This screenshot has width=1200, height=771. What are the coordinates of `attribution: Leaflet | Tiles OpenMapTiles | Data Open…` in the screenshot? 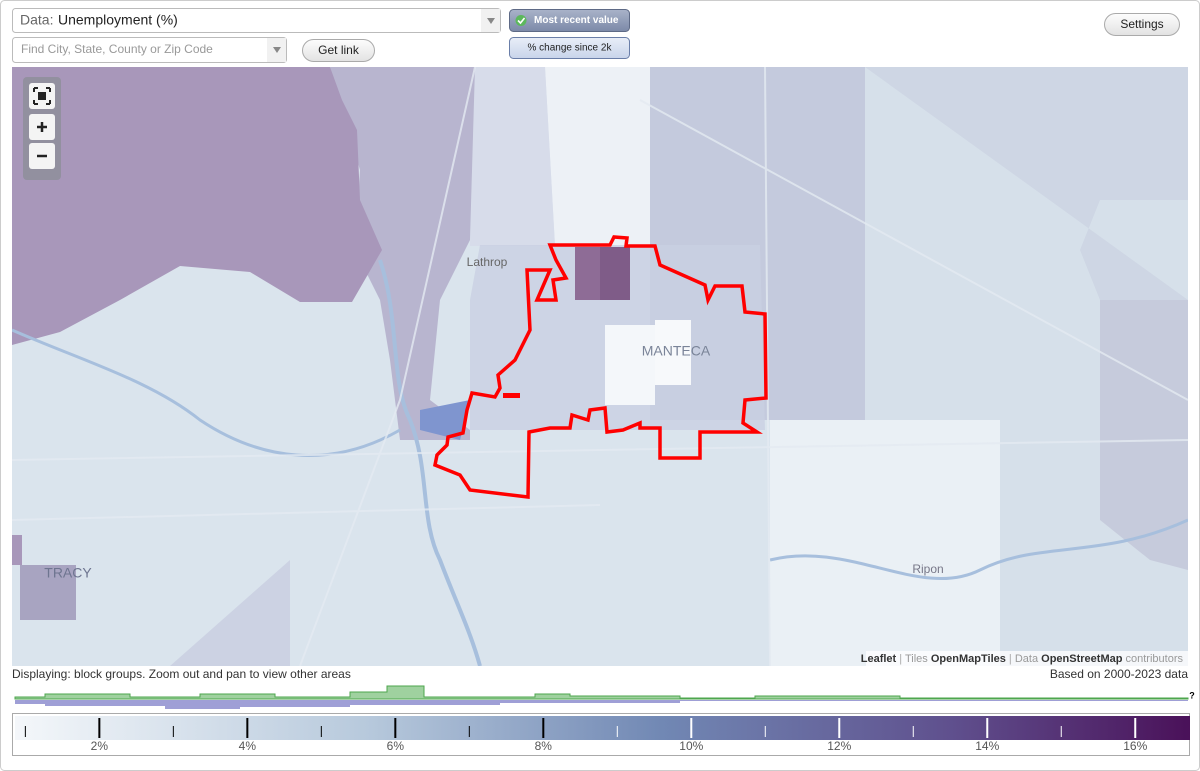 It's located at (1022, 659).